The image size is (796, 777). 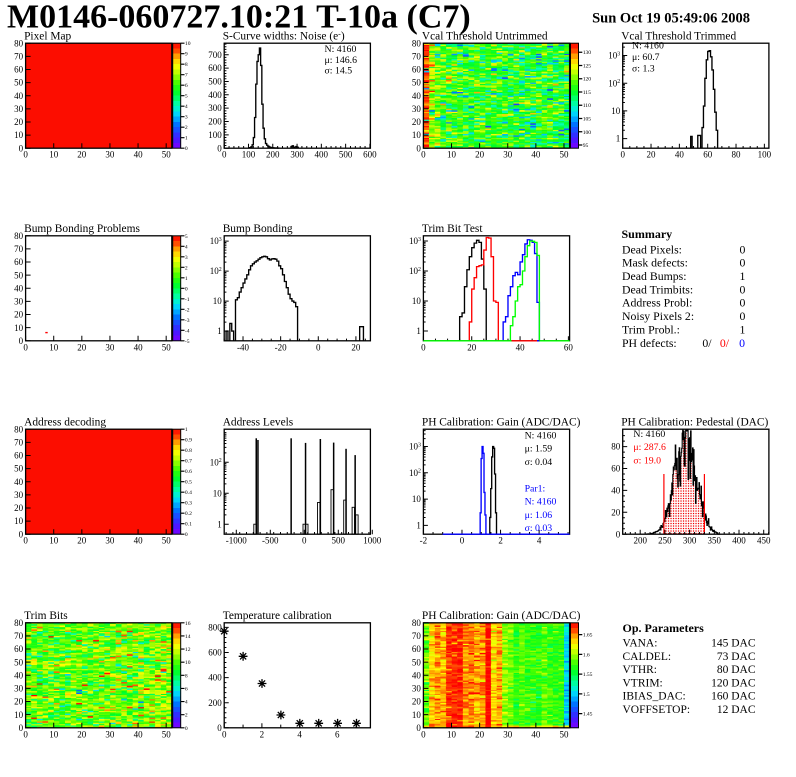 What do you see at coordinates (736, 710) in the screenshot?
I see `svg-text: 12 DAC` at bounding box center [736, 710].